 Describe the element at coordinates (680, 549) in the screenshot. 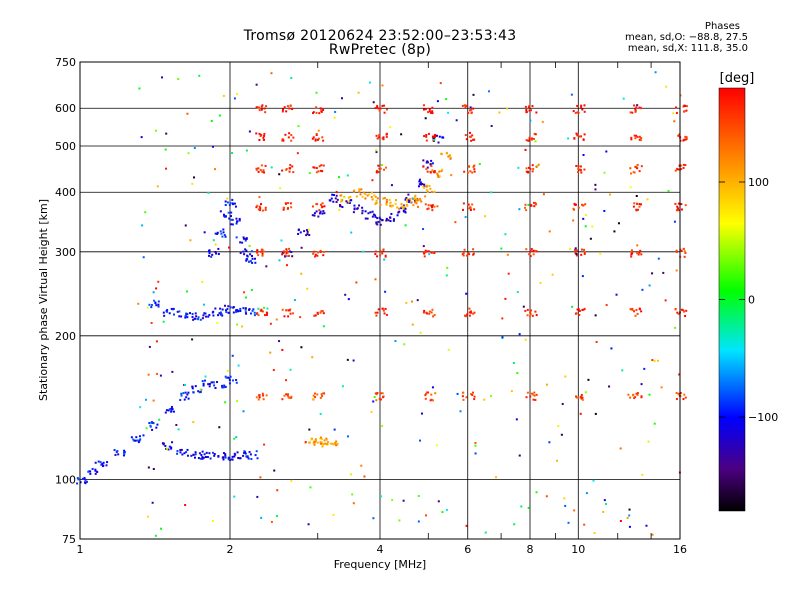

I see `x-tick-label: 16` at that location.